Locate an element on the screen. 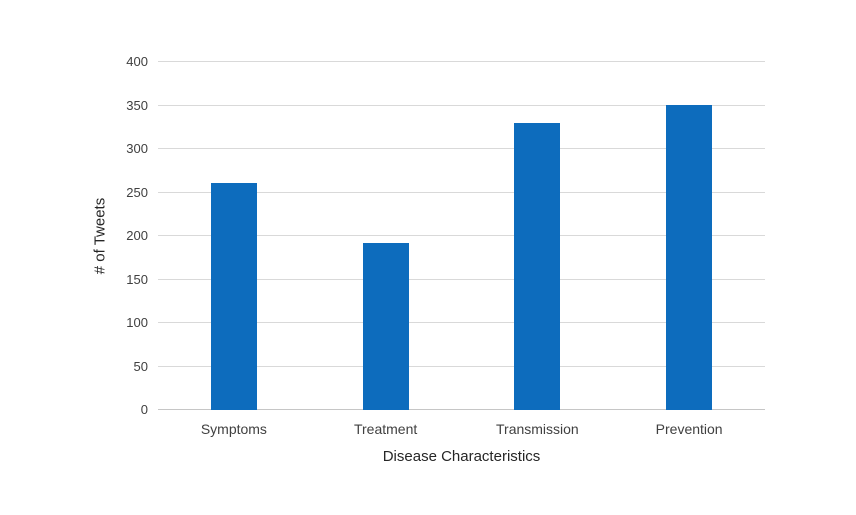 The image size is (856, 515). x-tick-label: Treatment is located at coordinates (385, 429).